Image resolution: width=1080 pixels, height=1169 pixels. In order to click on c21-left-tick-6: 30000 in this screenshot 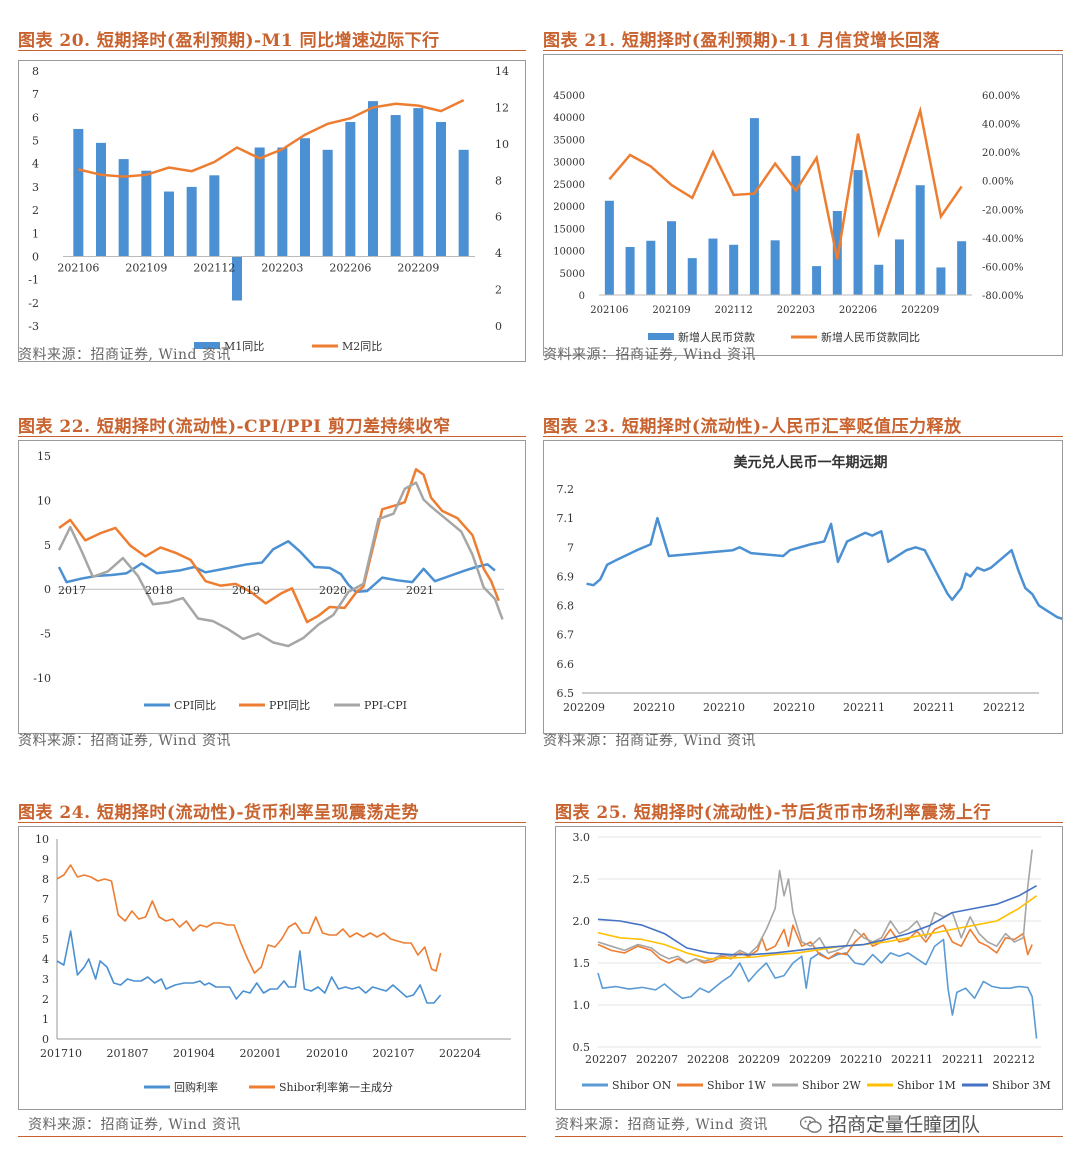, I will do `click(569, 163)`.